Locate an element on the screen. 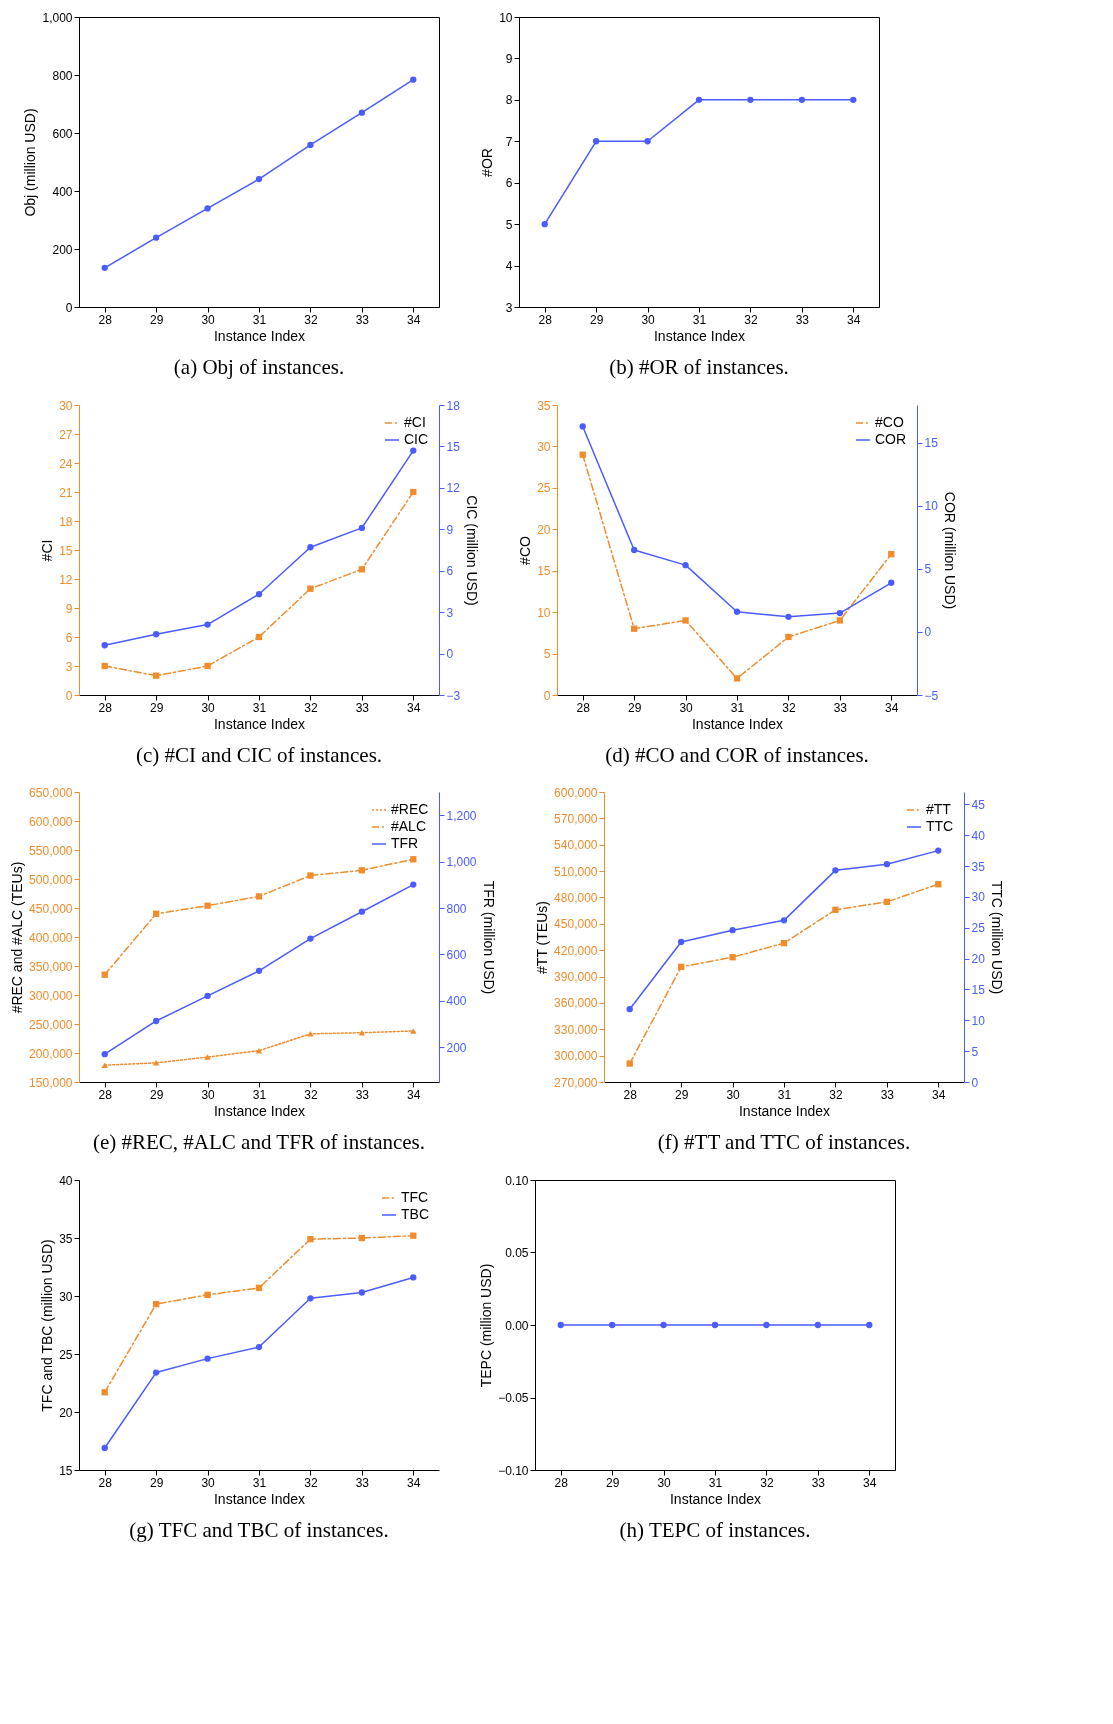 The width and height of the screenshot is (1113, 1724). y-tick-label: 10 is located at coordinates (506, 17).